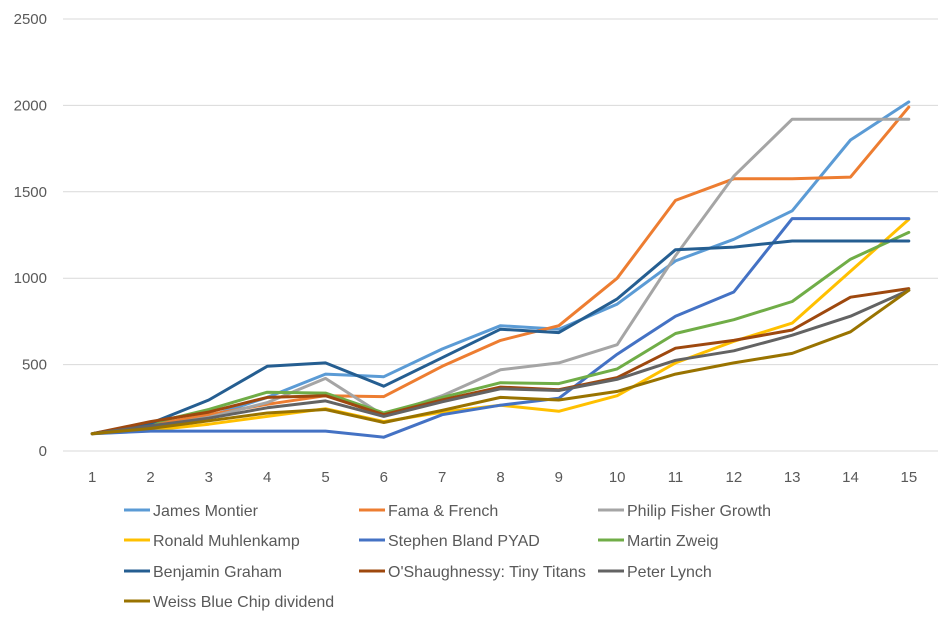 The image size is (952, 623). What do you see at coordinates (384, 477) in the screenshot?
I see `x-tick-label: 6` at bounding box center [384, 477].